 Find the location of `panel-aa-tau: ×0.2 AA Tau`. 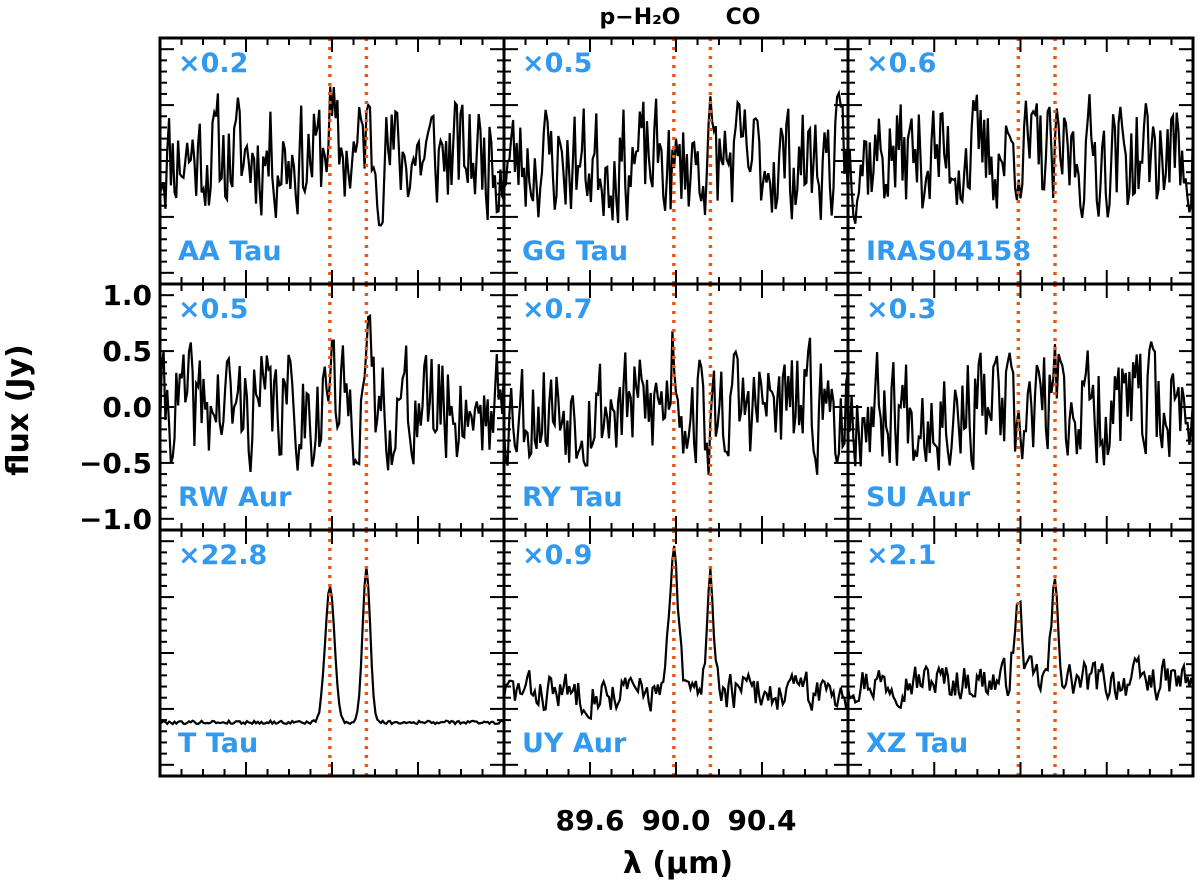

panel-aa-tau: ×0.2 AA Tau is located at coordinates (332, 161).